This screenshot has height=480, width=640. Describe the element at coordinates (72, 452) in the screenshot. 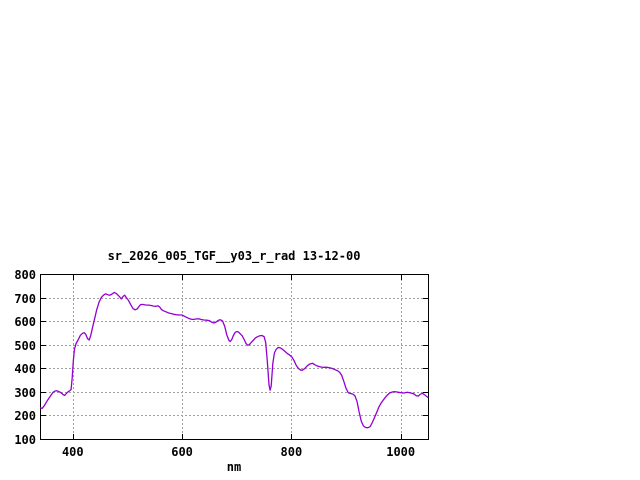

I see `x-tick-label: 400` at that location.